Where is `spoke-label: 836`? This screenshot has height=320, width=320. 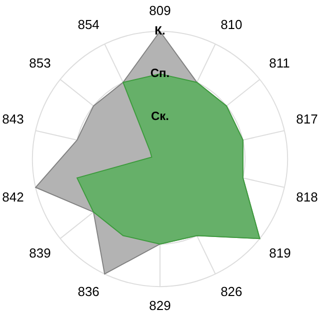
spoke-label: 836 is located at coordinates (89, 292).